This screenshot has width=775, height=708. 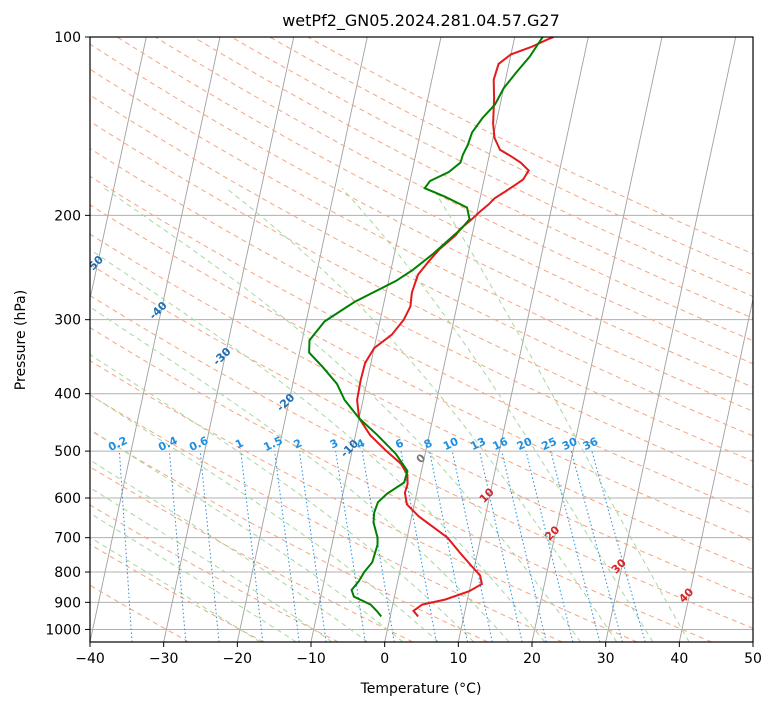 I want to click on mixing-ratio-label: 20, so click(x=525, y=444).